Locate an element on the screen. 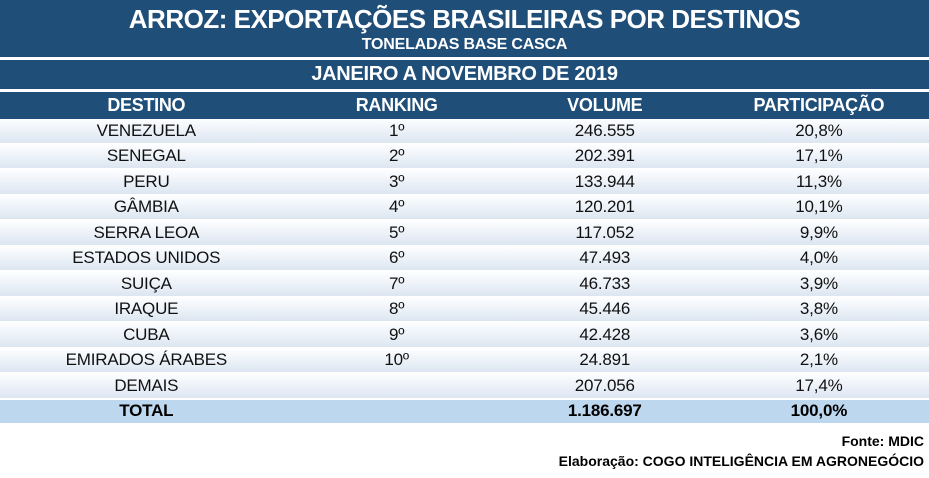 The width and height of the screenshot is (929, 478). period-band: JANEIRO A NOVEMBRO DE 2019 is located at coordinates (464, 76).